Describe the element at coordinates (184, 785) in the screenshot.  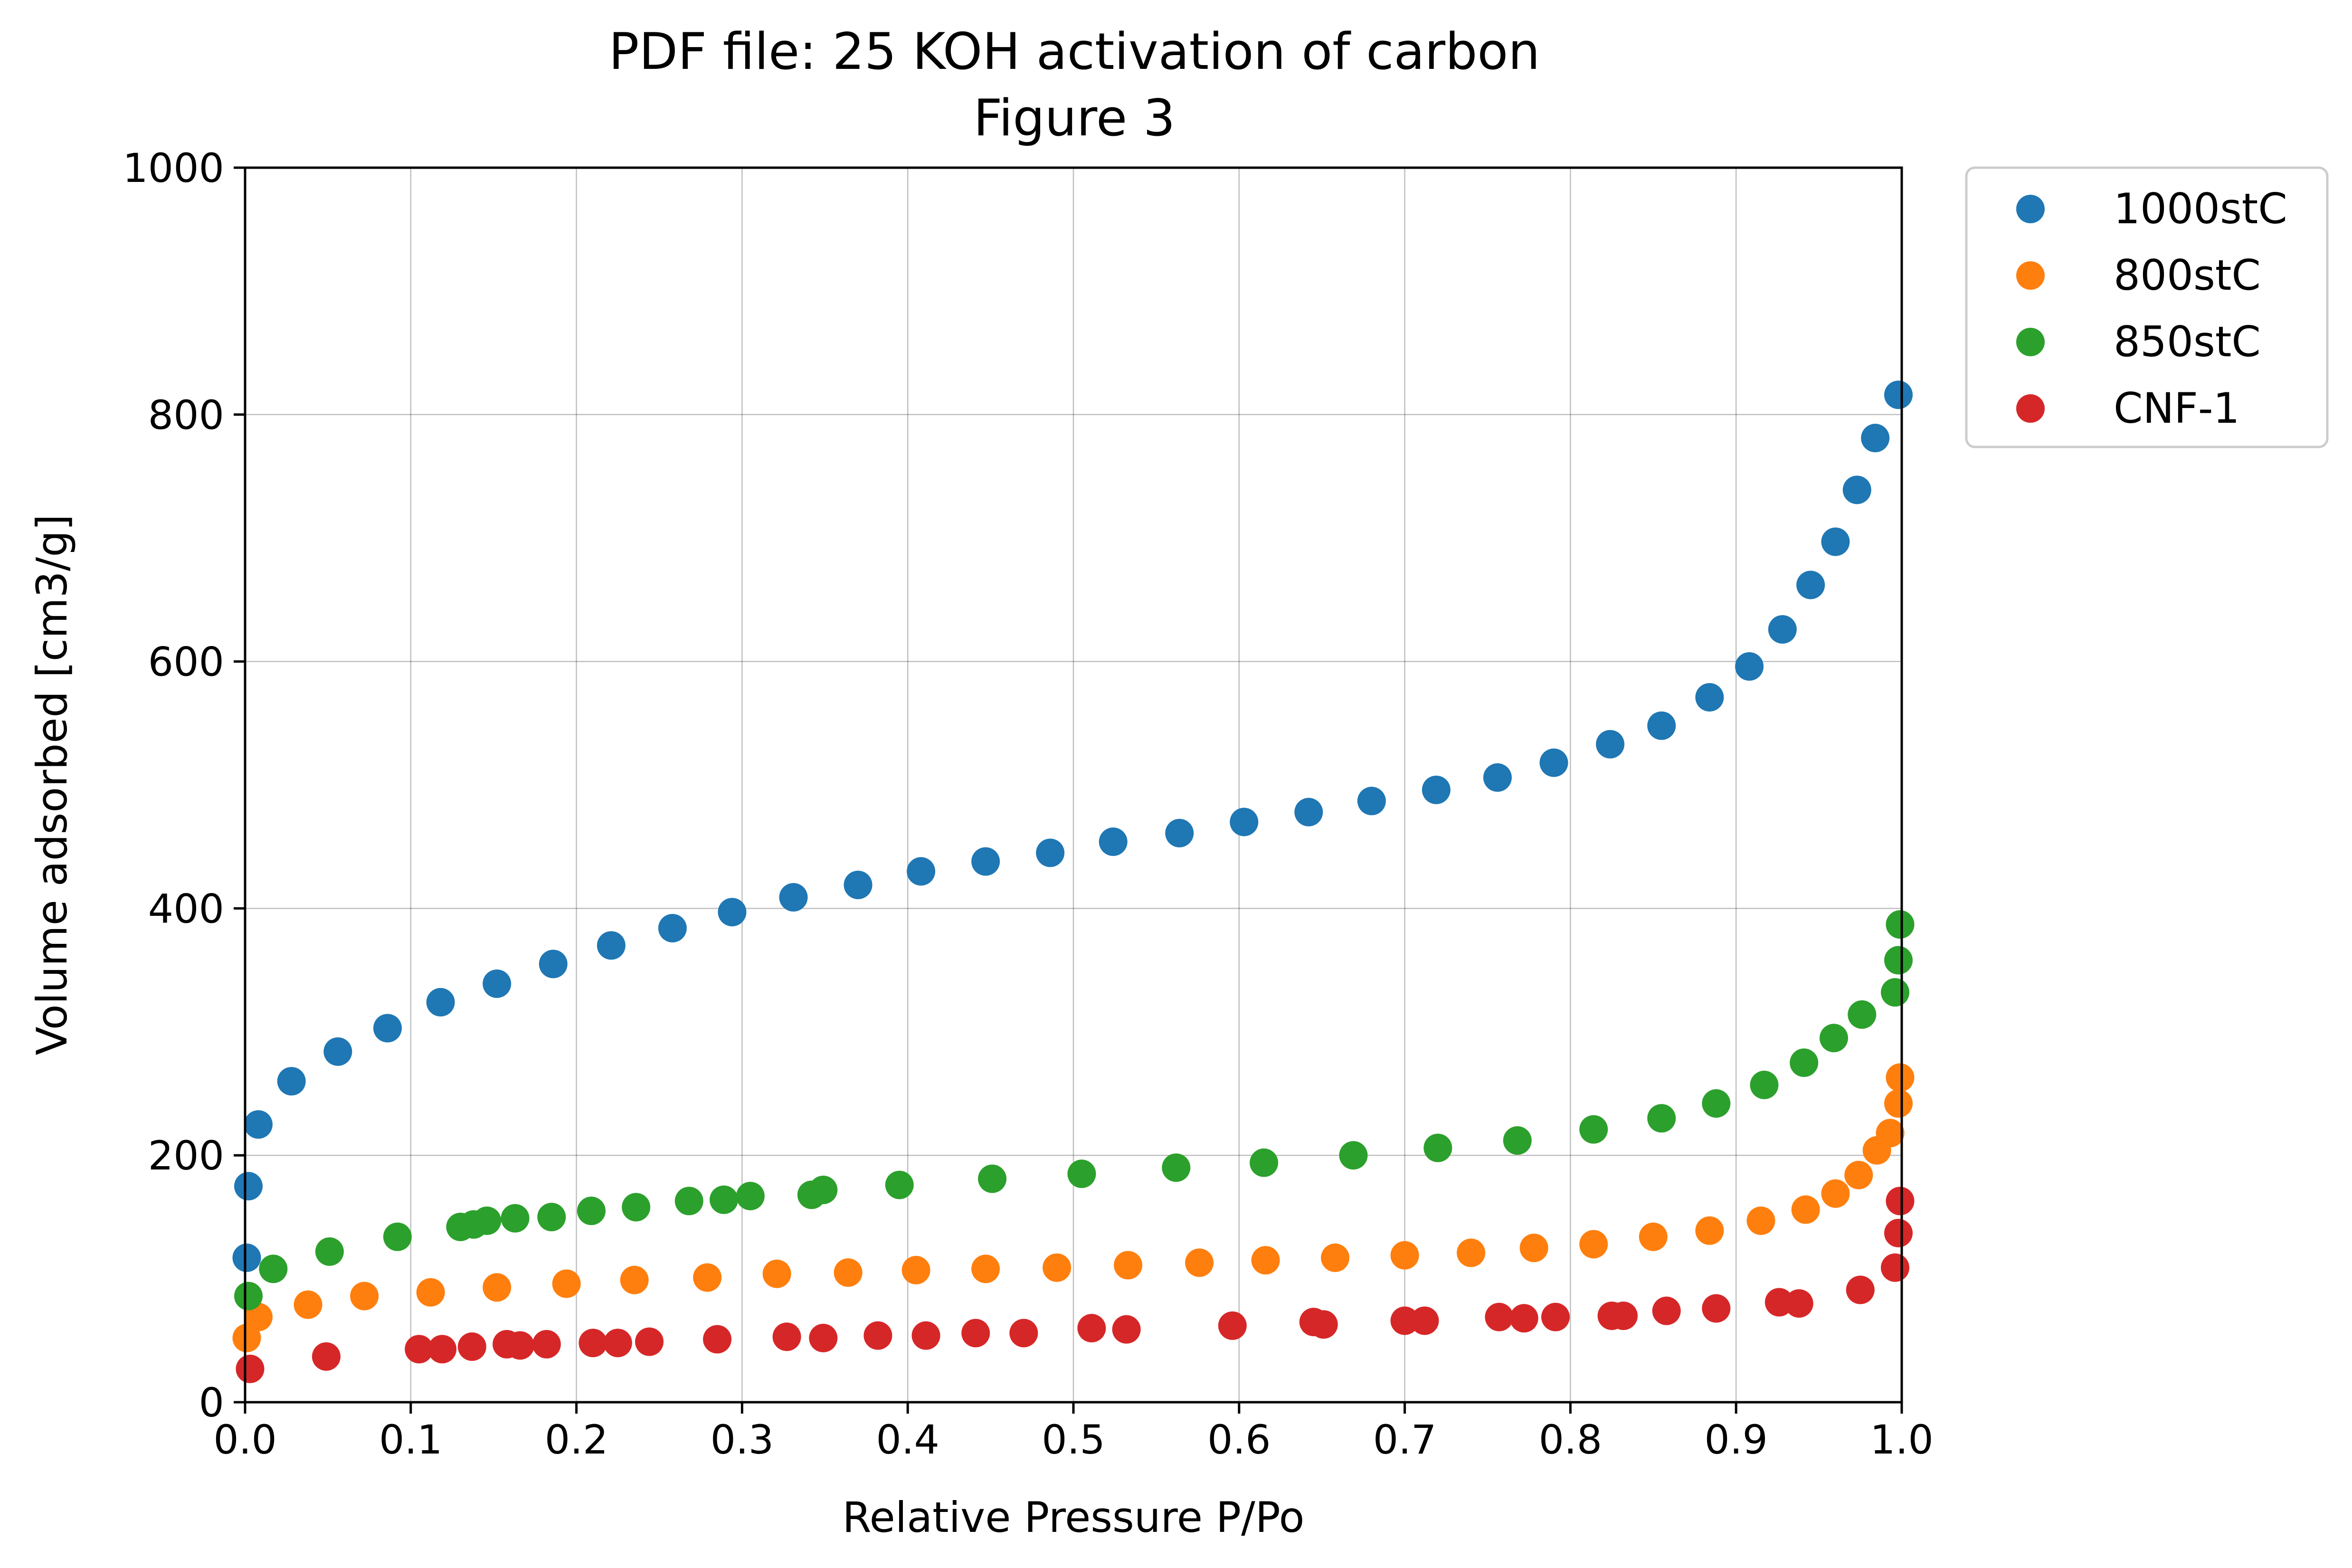
I see `y-axis-ticks: 0 200 400 600 800 1000` at that location.